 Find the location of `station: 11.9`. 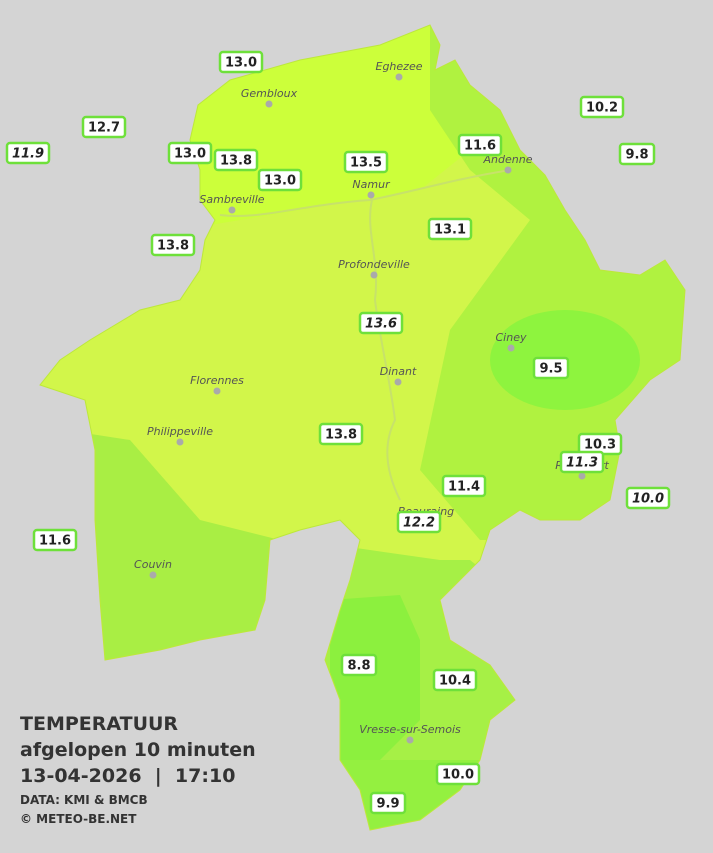

station: 11.9 is located at coordinates (28, 153).